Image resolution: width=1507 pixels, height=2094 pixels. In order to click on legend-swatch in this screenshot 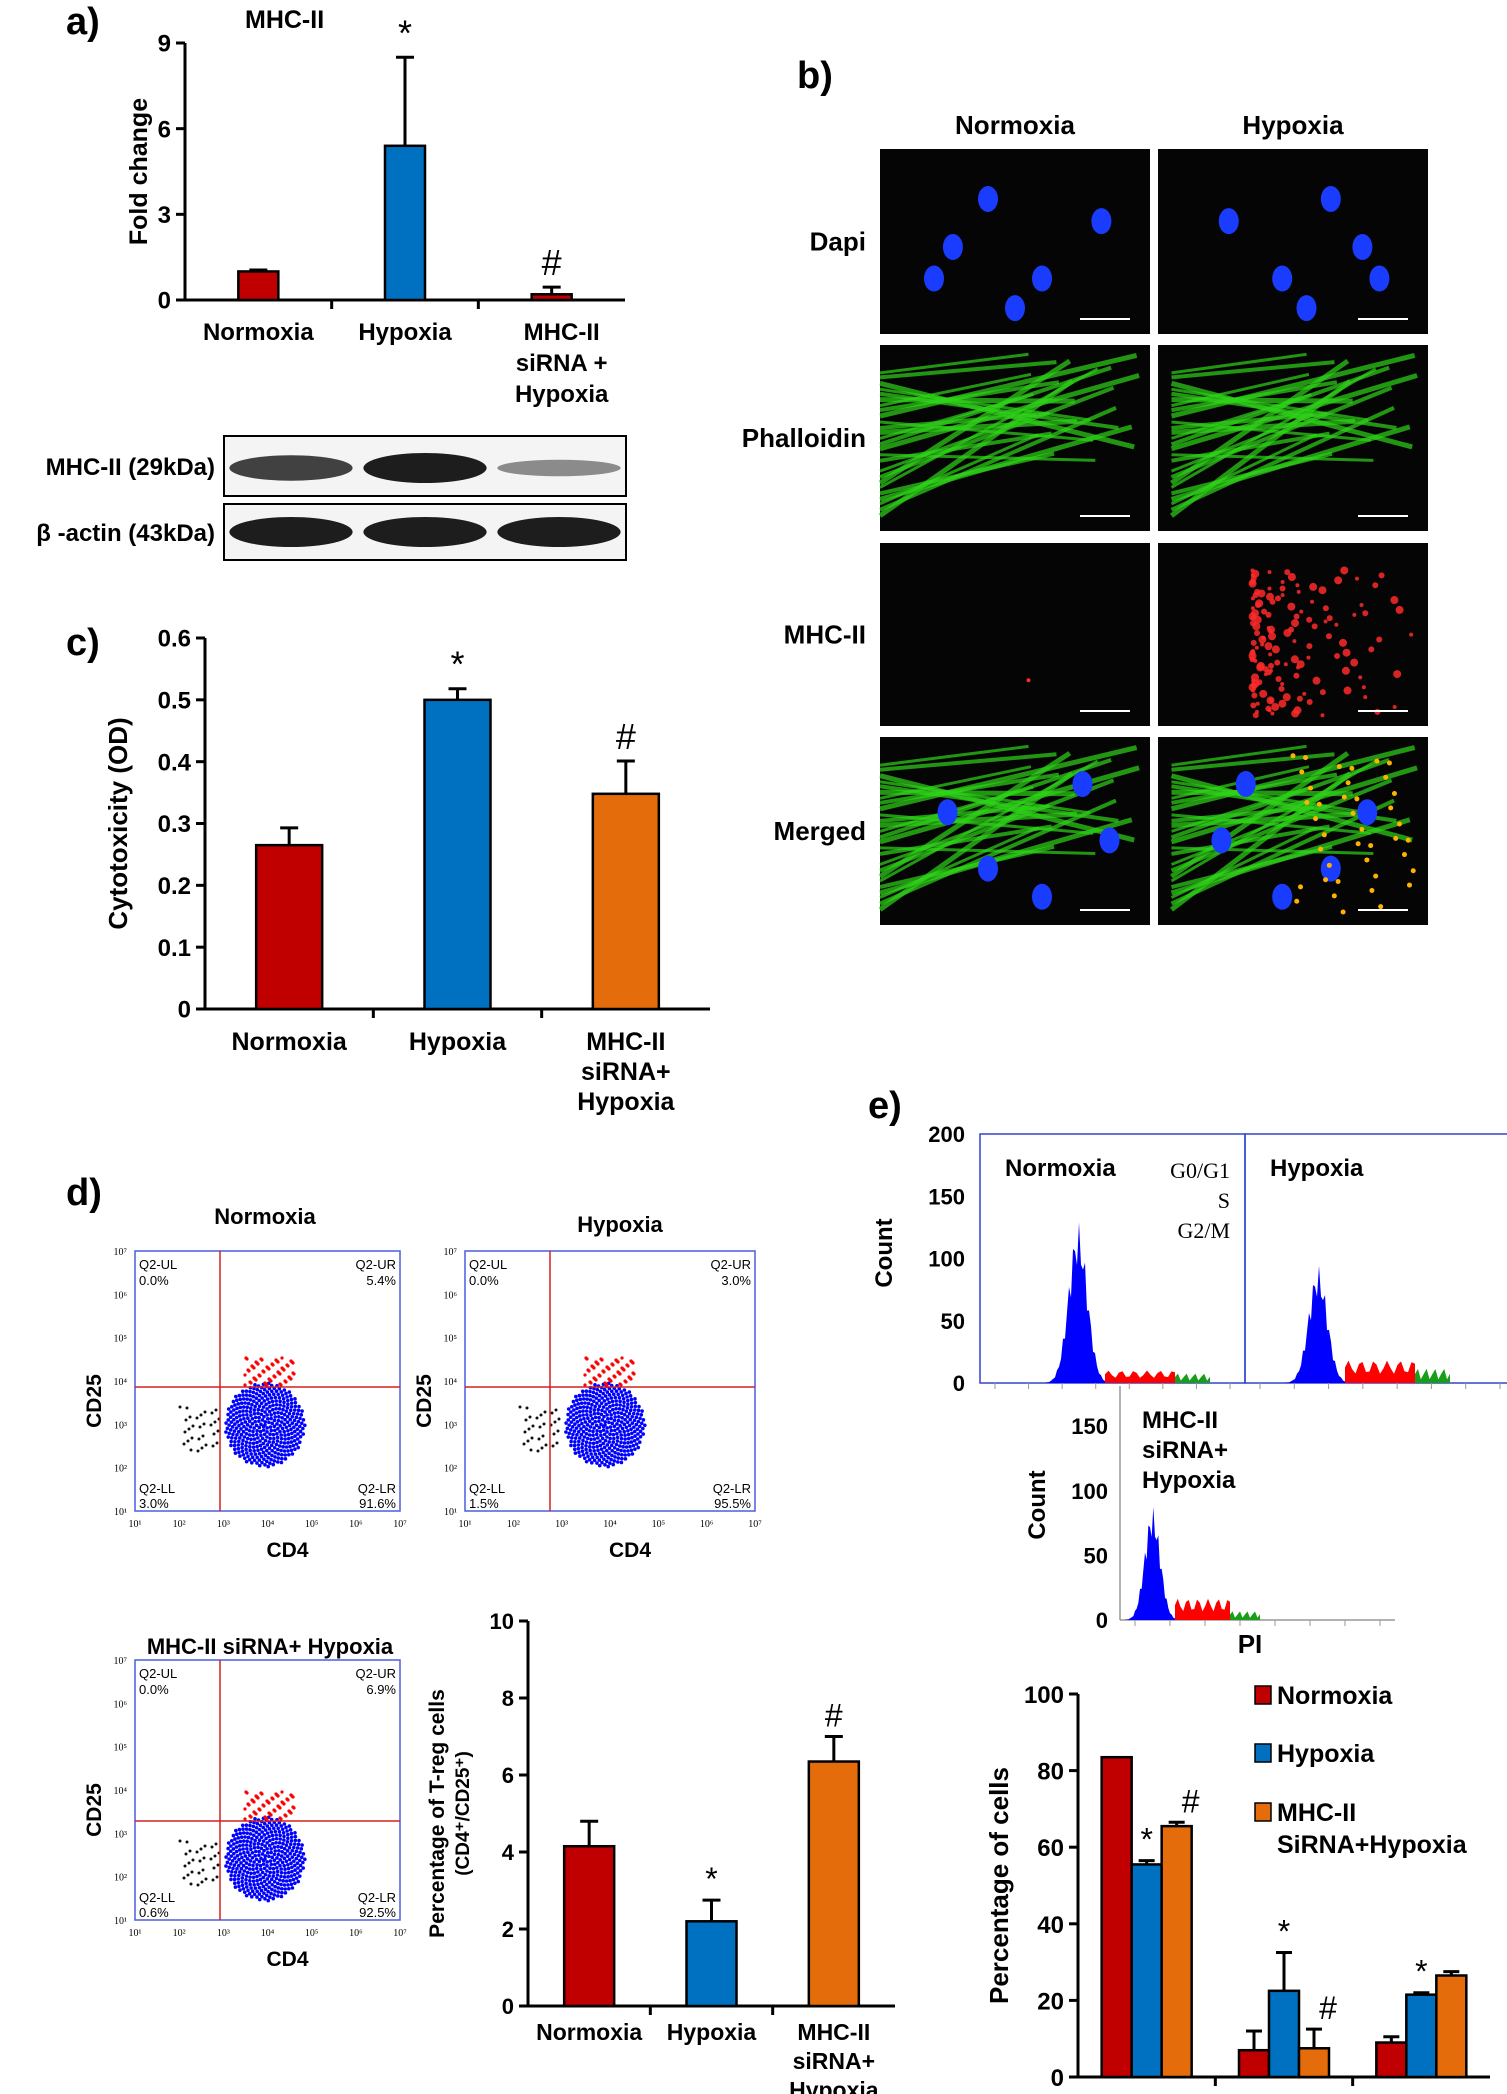, I will do `click(1263, 1695)`.